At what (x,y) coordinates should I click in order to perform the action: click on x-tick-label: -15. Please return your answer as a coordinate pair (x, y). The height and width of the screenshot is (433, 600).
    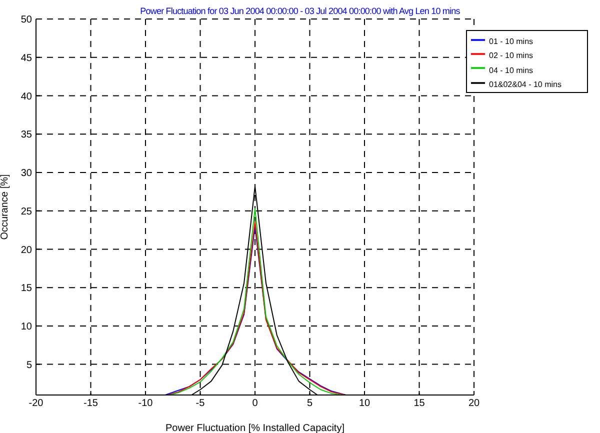
    Looking at the image, I should click on (91, 404).